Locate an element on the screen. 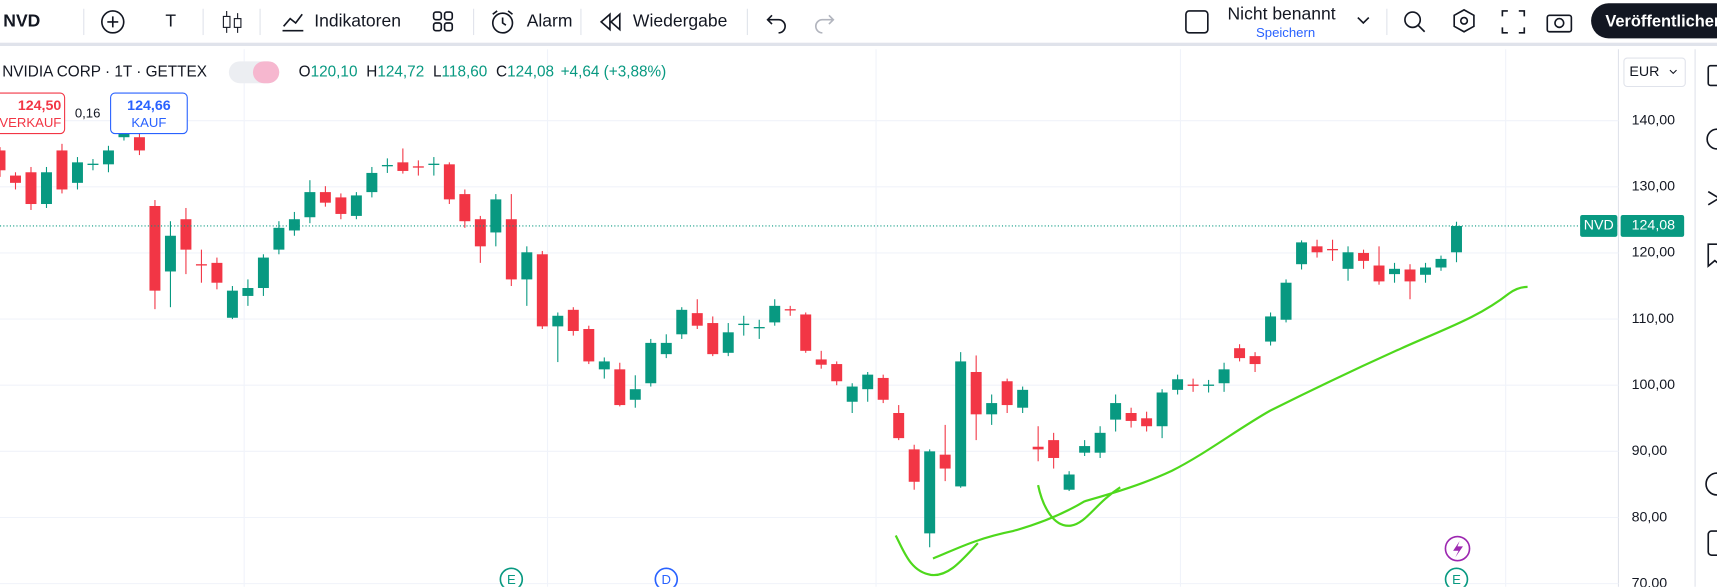  ohlc-key: O is located at coordinates (304, 71).